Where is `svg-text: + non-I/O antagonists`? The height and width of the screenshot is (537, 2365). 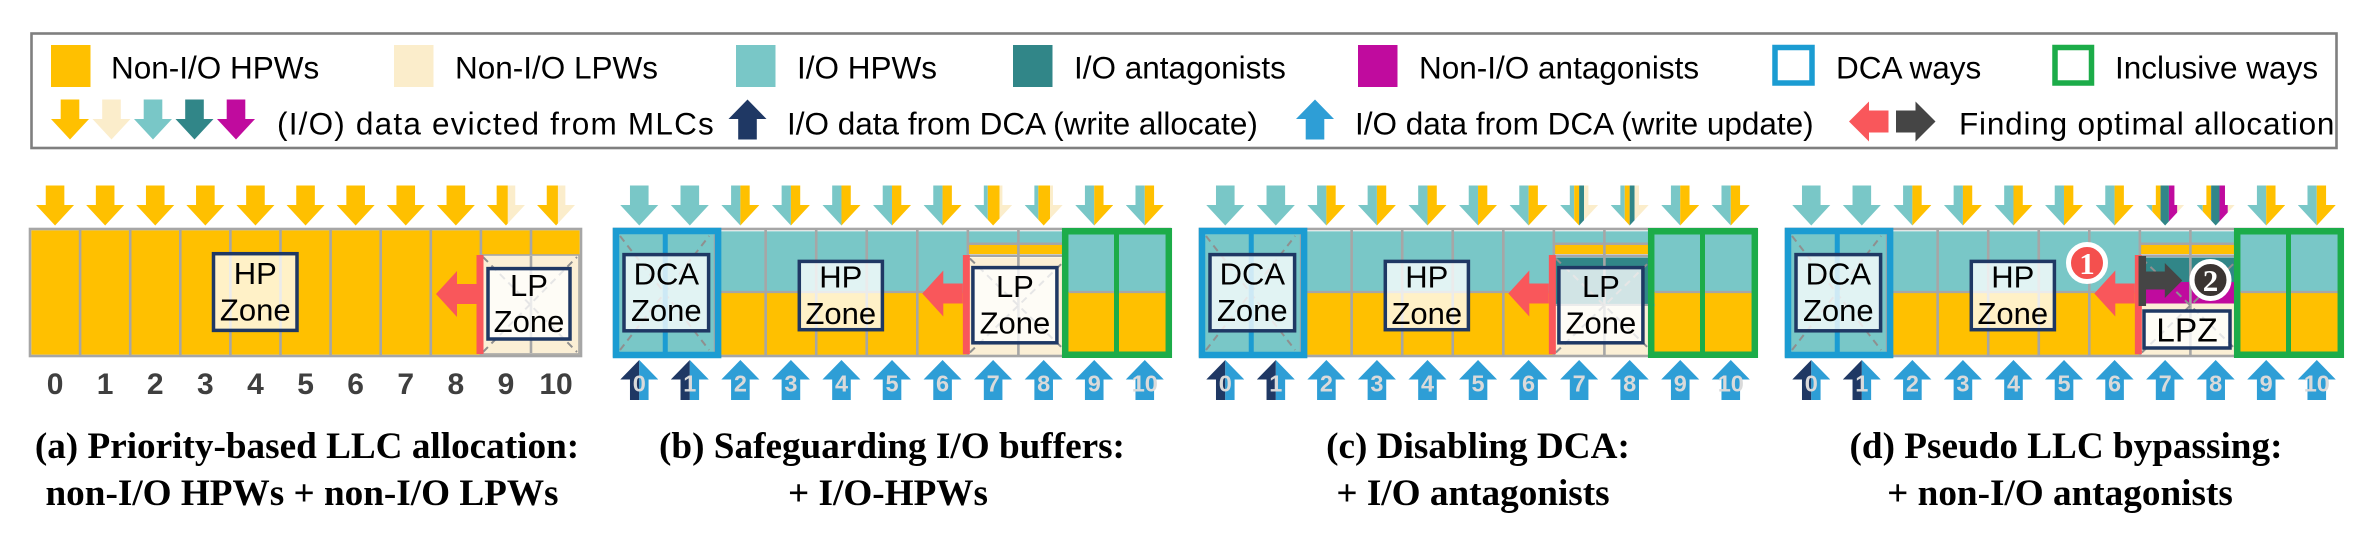
svg-text: + non-I/O antagonists is located at coordinates (2060, 493).